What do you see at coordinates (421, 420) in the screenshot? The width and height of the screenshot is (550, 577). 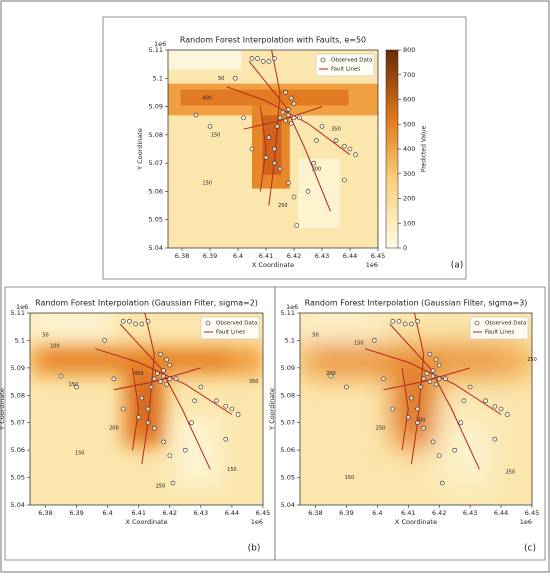 I see `contour-label: 300` at bounding box center [421, 420].